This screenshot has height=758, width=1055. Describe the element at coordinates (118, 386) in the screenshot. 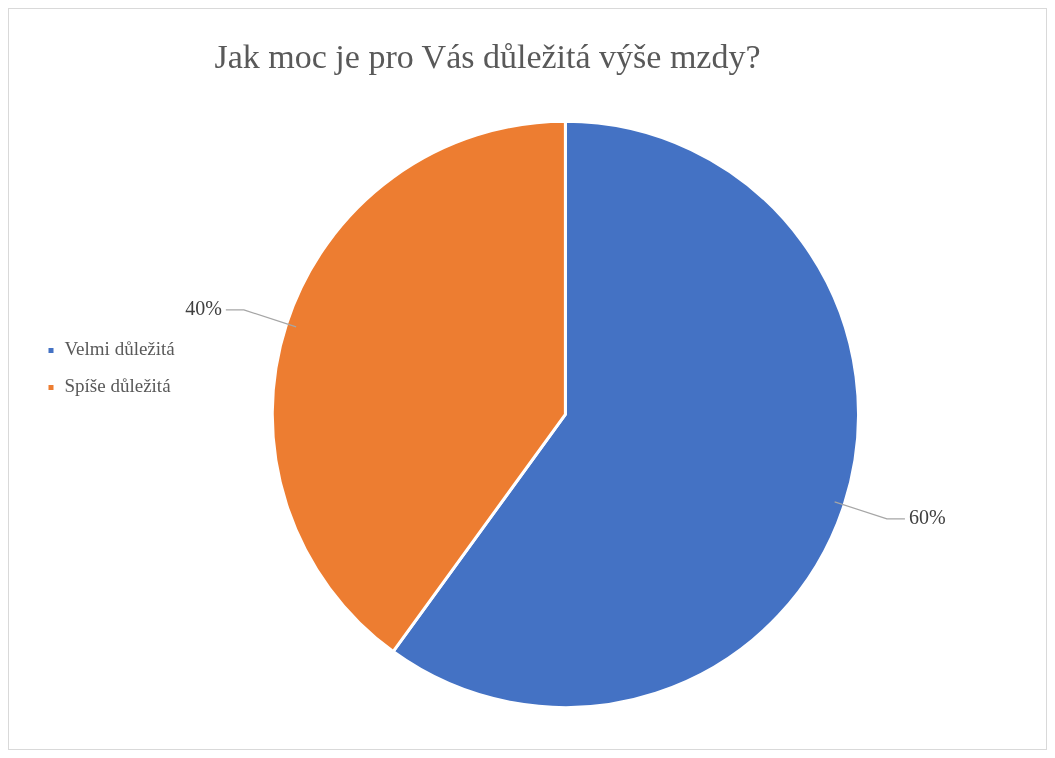

I see `legend-label: Spíše důležitá` at that location.